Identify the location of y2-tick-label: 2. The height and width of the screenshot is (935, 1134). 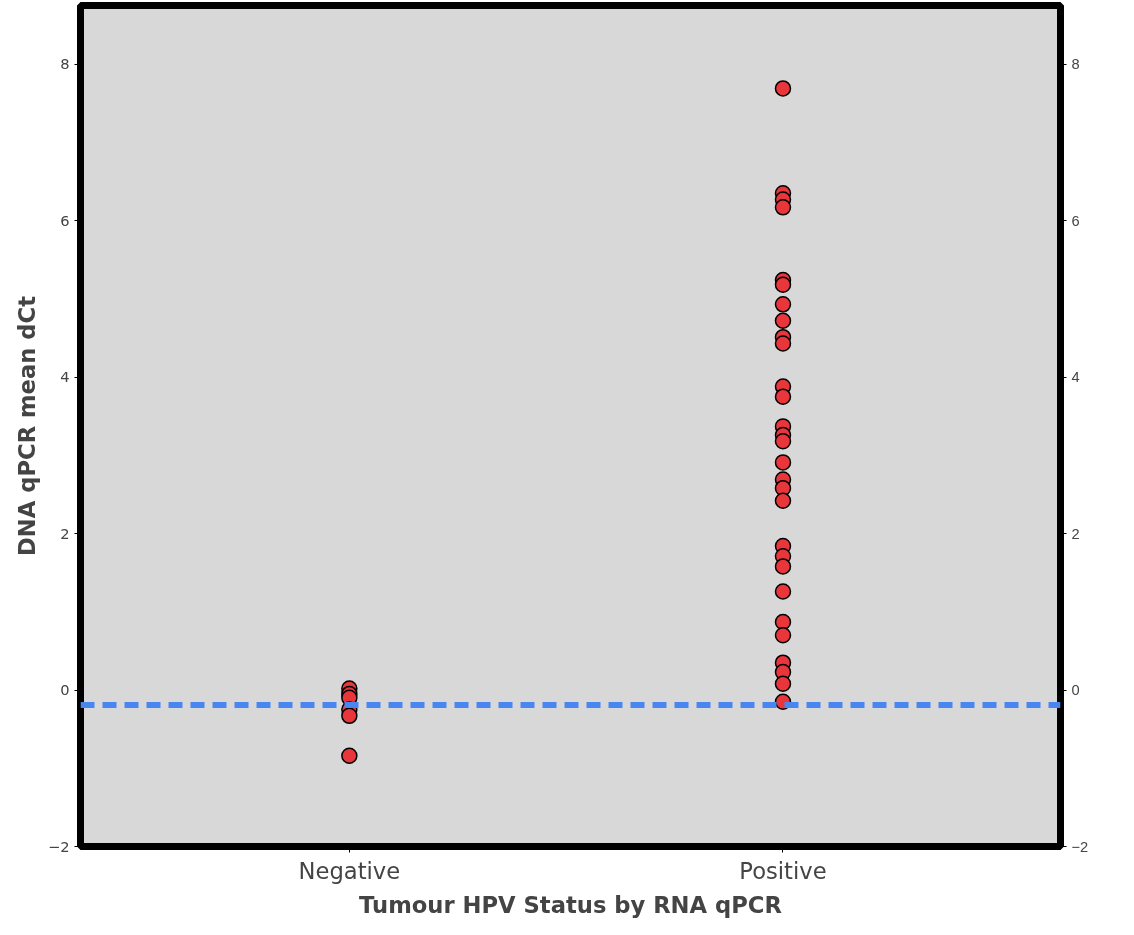
(1075, 533).